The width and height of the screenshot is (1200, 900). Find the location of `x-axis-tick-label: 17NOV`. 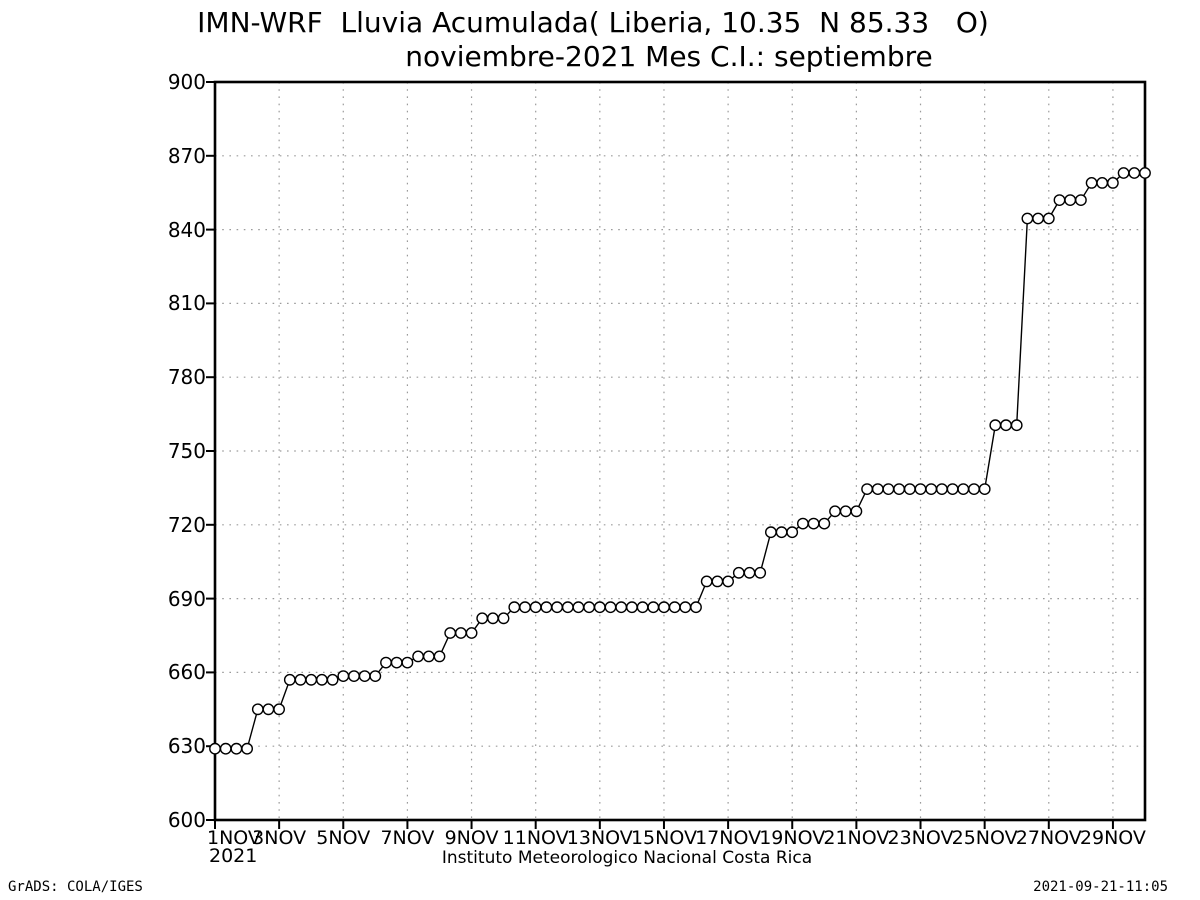

x-axis-tick-label: 17NOV is located at coordinates (728, 838).